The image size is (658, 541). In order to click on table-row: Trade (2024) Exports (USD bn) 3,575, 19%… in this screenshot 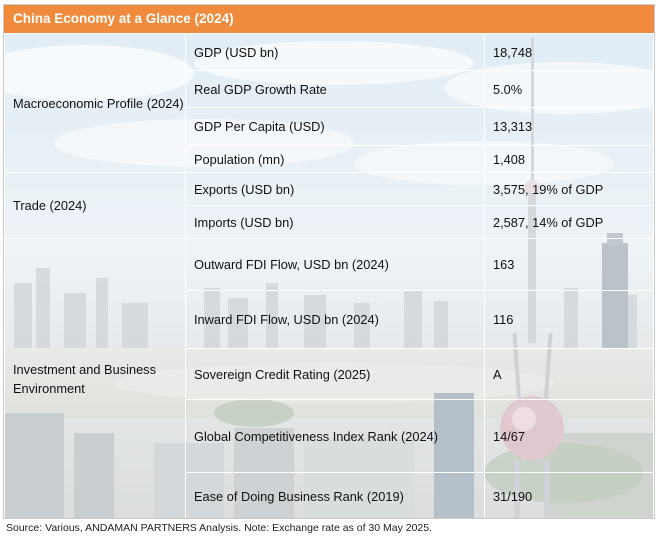, I will do `click(329, 205)`.